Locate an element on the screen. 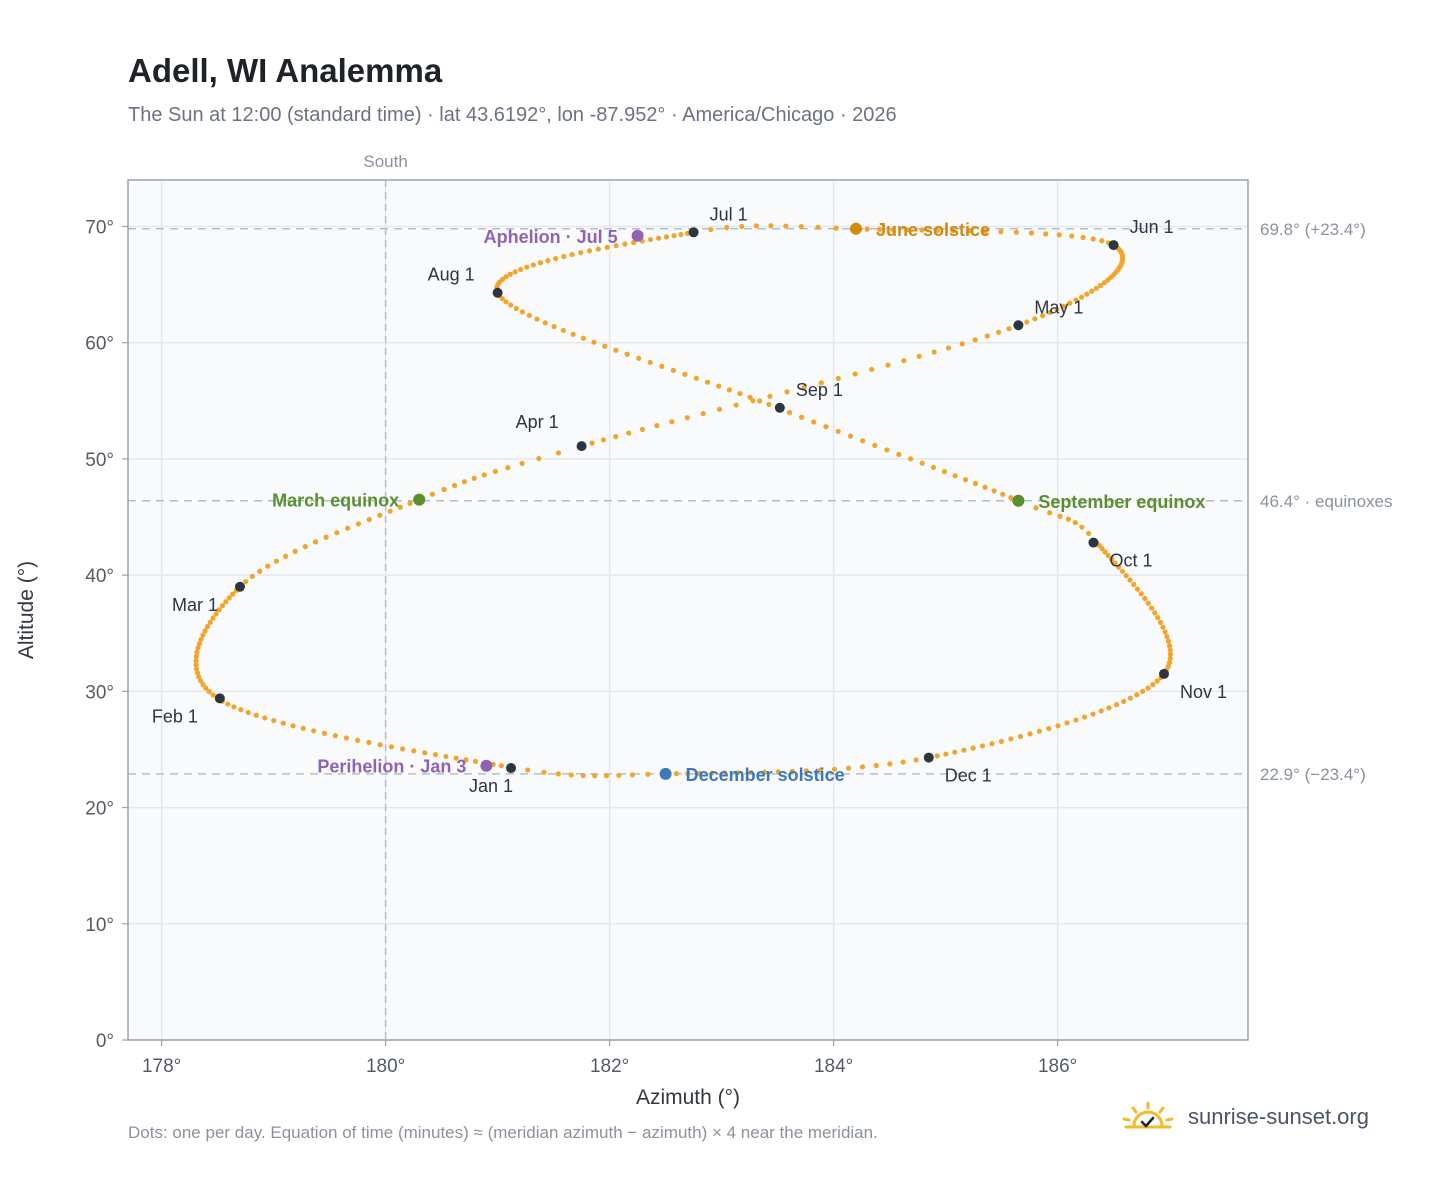 Image resolution: width=1448 pixels, height=1188 pixels. month-label: Nov 1 is located at coordinates (1203, 692).